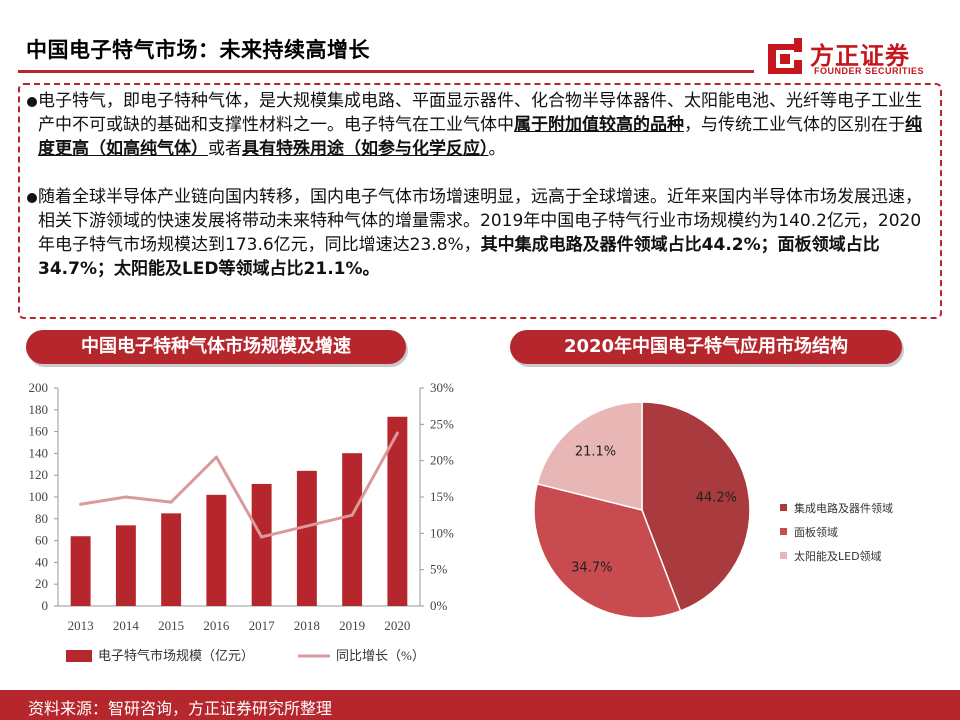 The image size is (960, 720). What do you see at coordinates (79, 656) in the screenshot?
I see `legend-bar-swatch` at bounding box center [79, 656].